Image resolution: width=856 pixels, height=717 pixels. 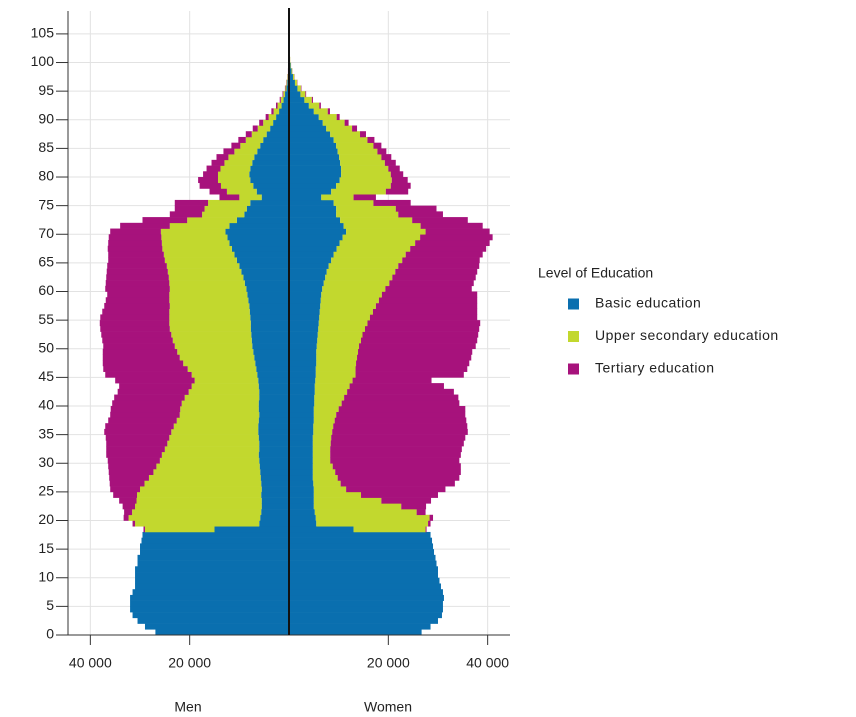 What do you see at coordinates (46, 491) in the screenshot?
I see `y-tick-label: 25` at bounding box center [46, 491].